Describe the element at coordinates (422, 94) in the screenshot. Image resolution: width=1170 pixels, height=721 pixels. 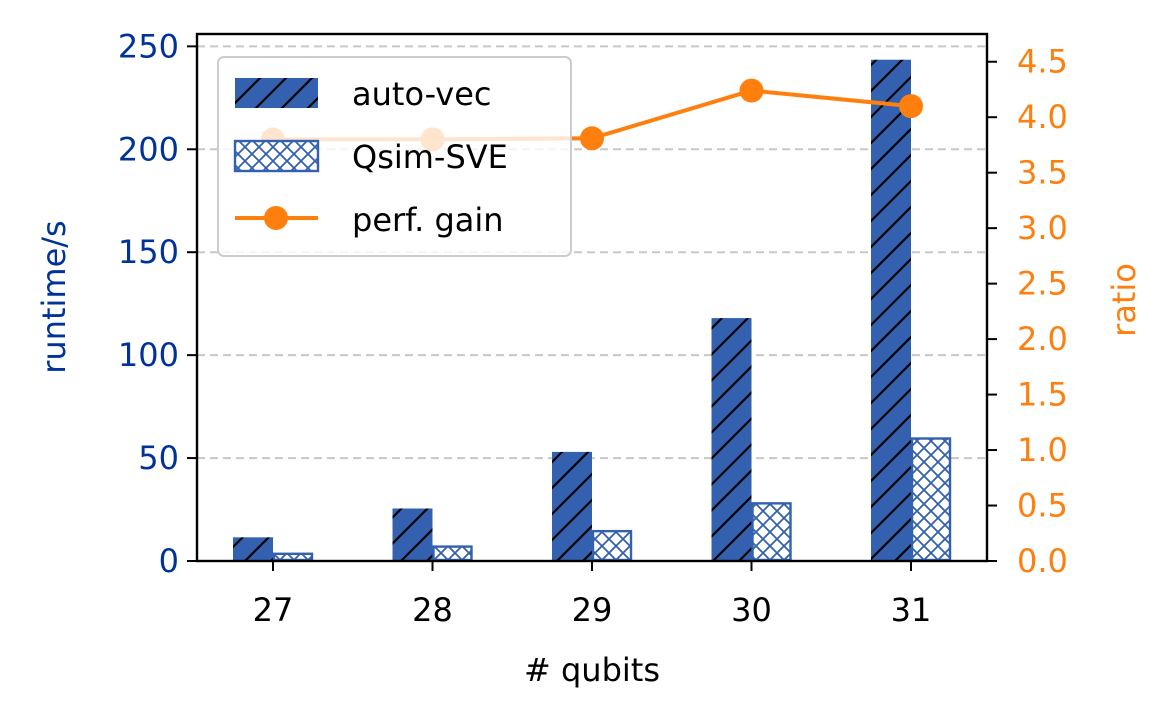
I see `legend-label-auto-vec: auto-vec` at that location.